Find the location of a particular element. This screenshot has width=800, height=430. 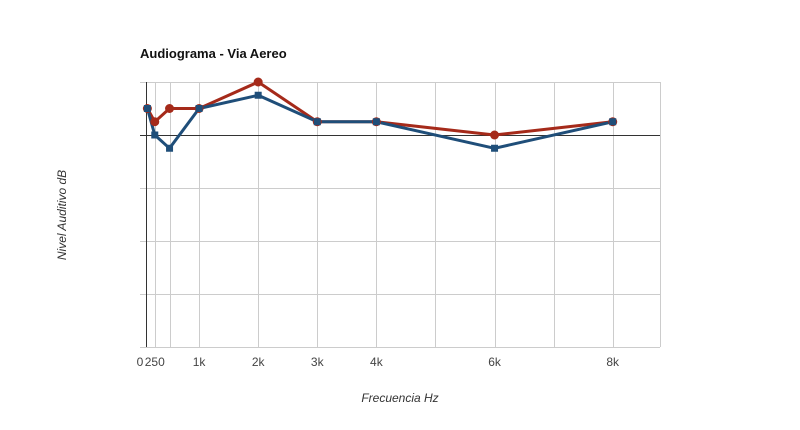

x-tick-label: 8k is located at coordinates (613, 362).